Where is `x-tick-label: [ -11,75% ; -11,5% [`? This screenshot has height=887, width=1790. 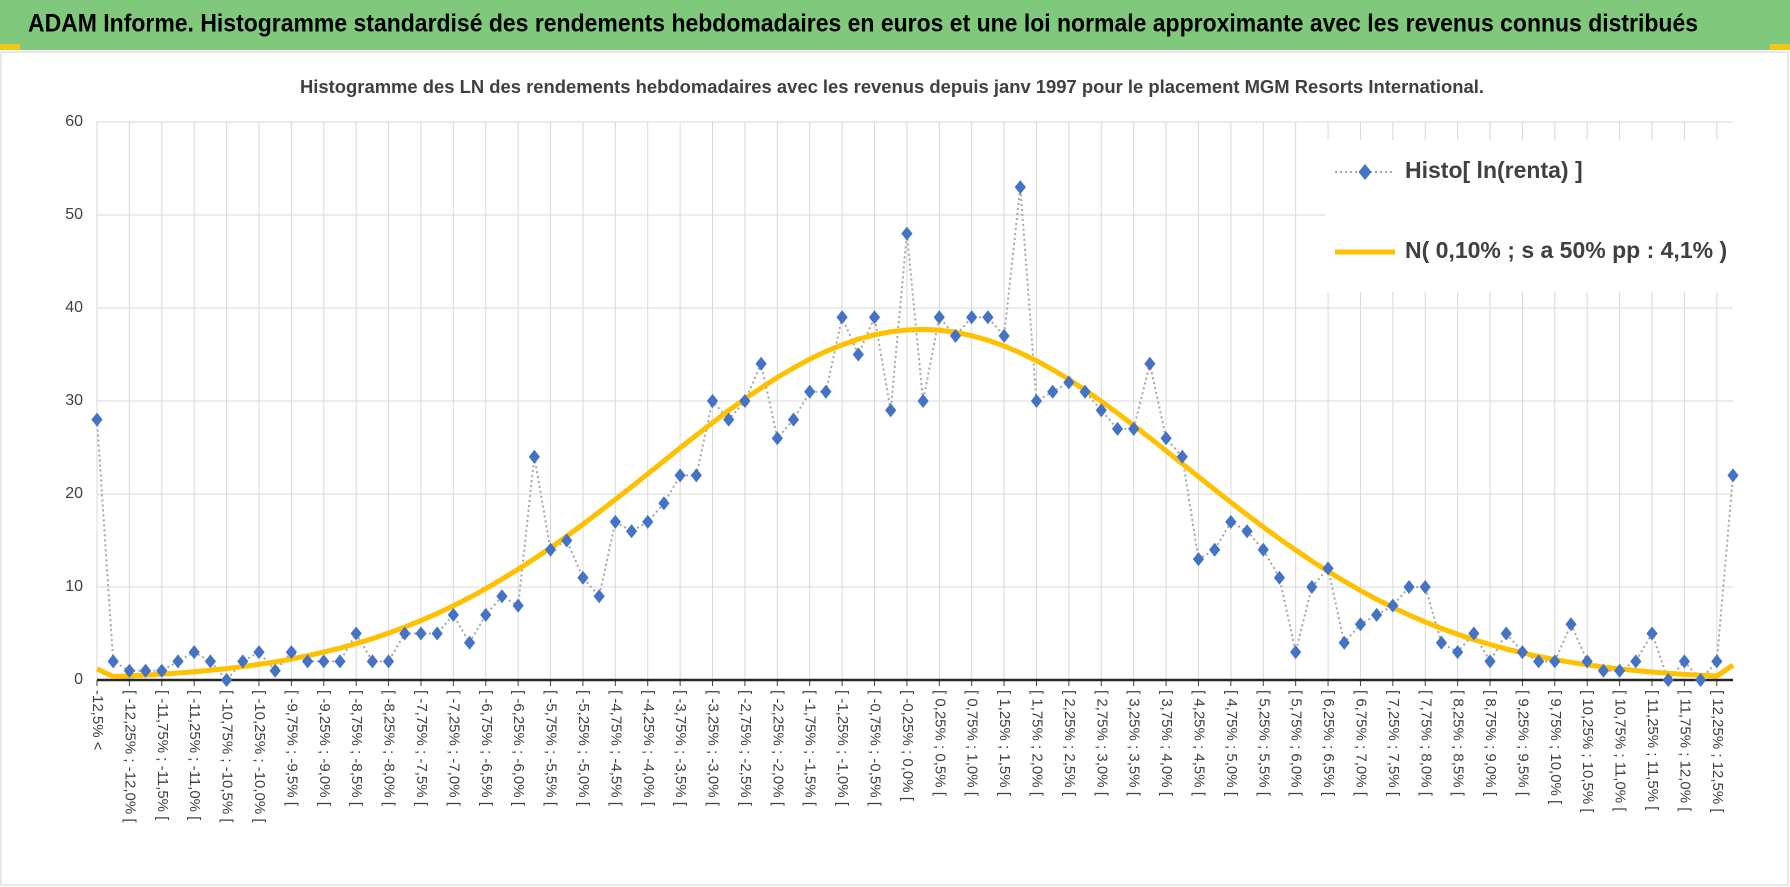 x-tick-label: [ -11,75% ; -11,5% [ is located at coordinates (162, 755).